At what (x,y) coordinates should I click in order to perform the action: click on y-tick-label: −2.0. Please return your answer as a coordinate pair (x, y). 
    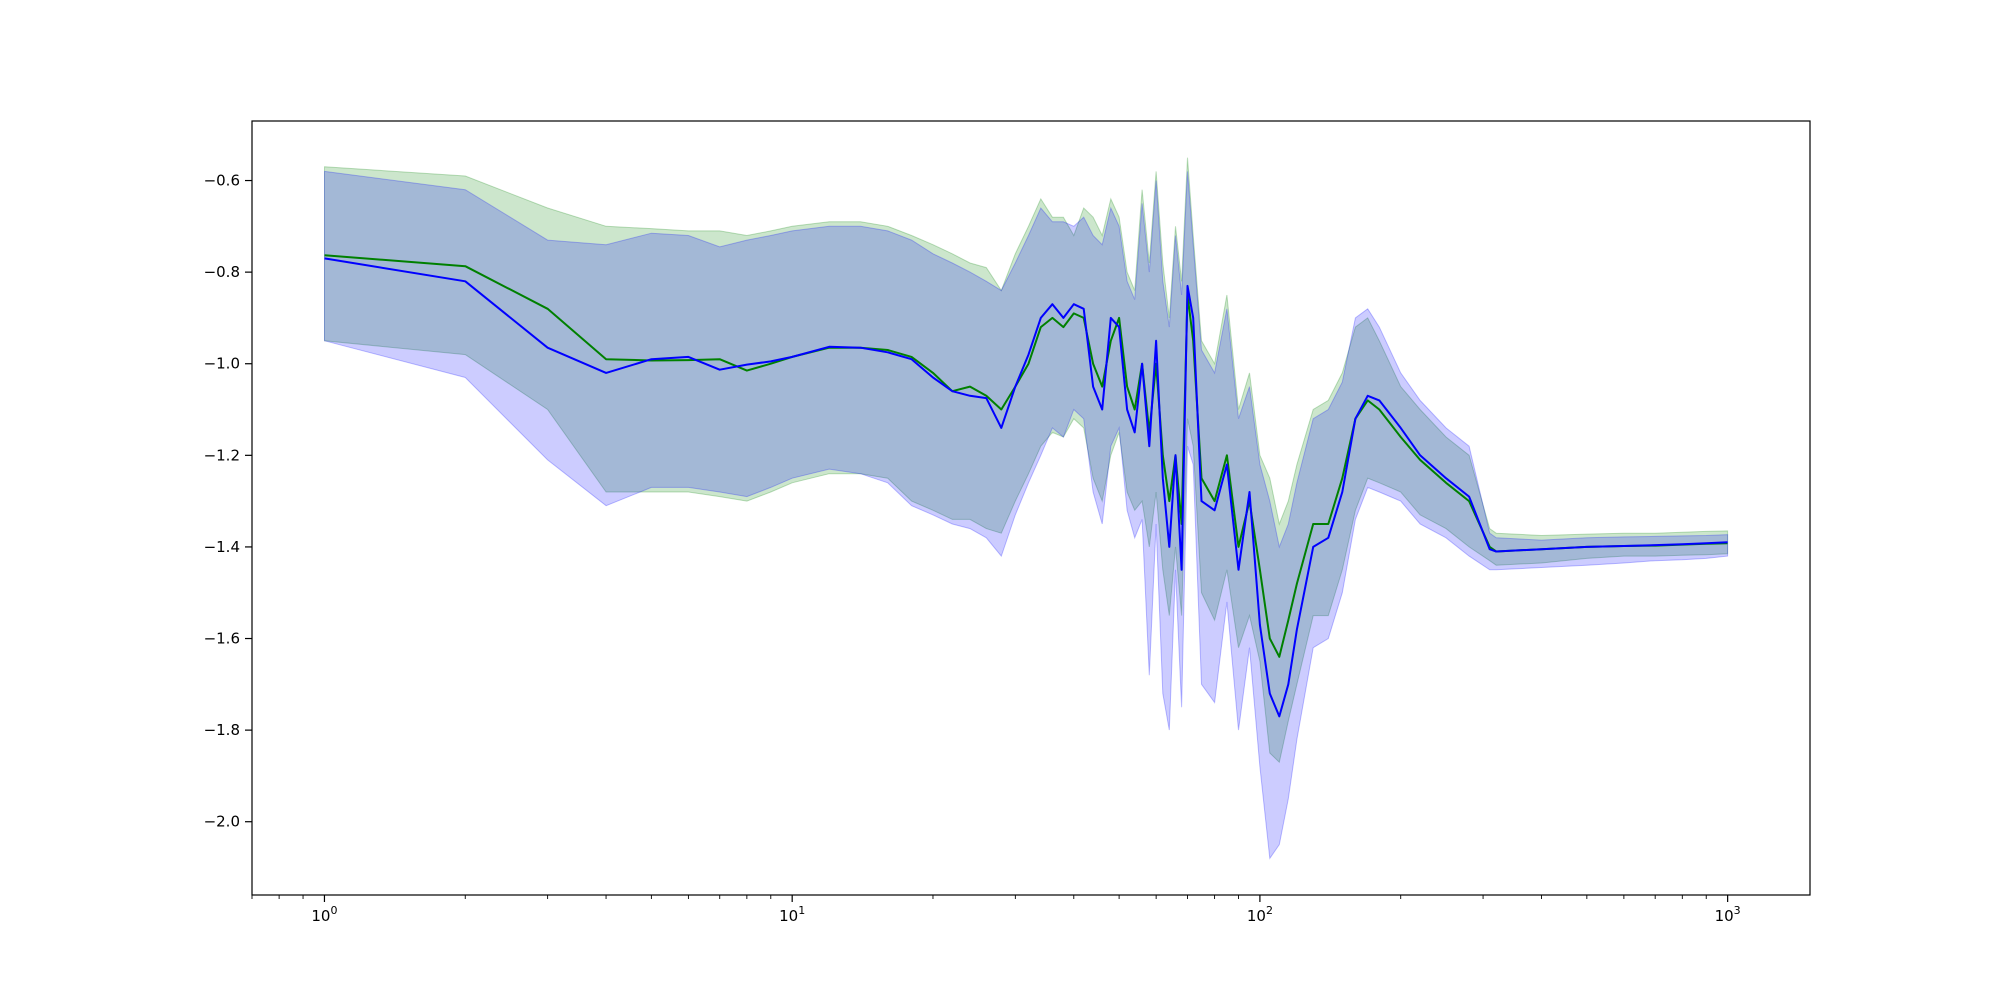
    Looking at the image, I should click on (222, 822).